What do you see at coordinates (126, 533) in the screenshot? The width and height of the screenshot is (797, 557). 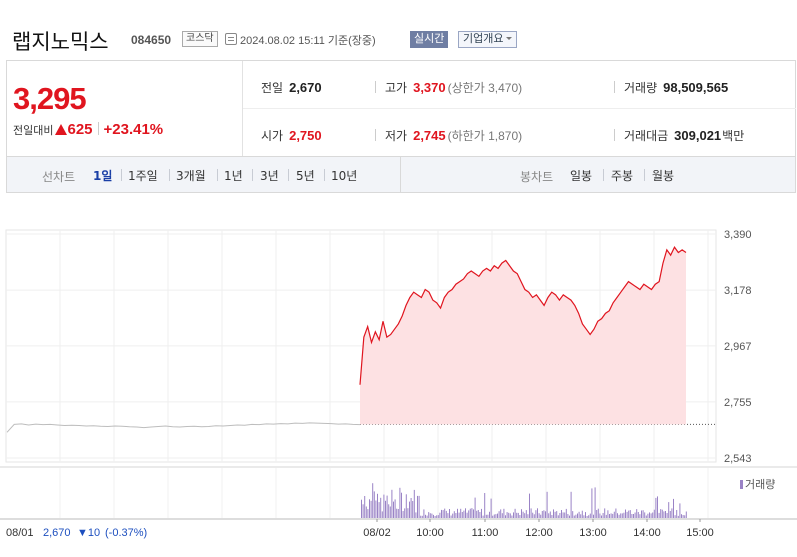 I see `prev-day-percent: (-0.37%)` at bounding box center [126, 533].